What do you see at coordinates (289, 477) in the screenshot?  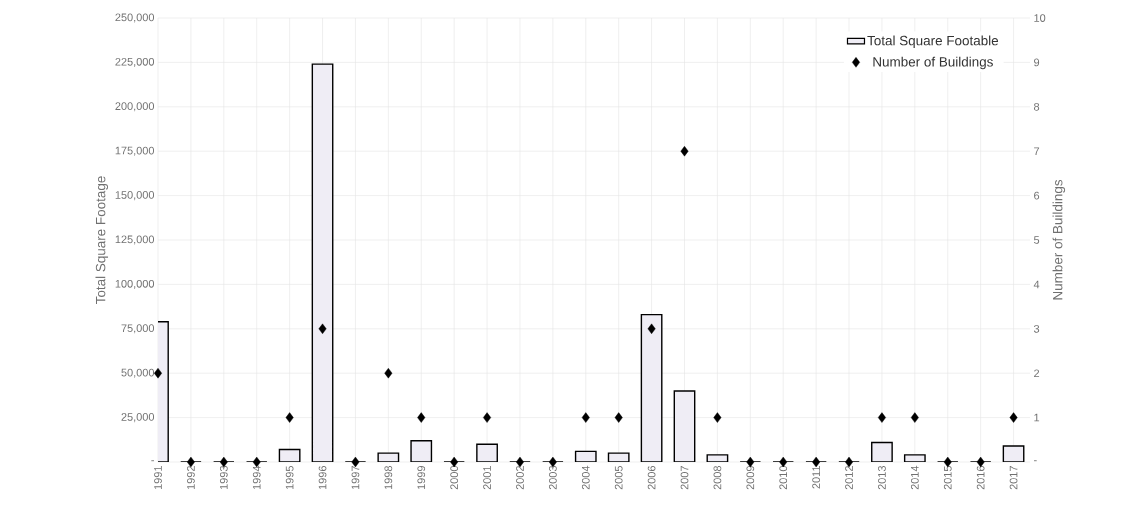 I see `x-tick-label: 1995` at bounding box center [289, 477].